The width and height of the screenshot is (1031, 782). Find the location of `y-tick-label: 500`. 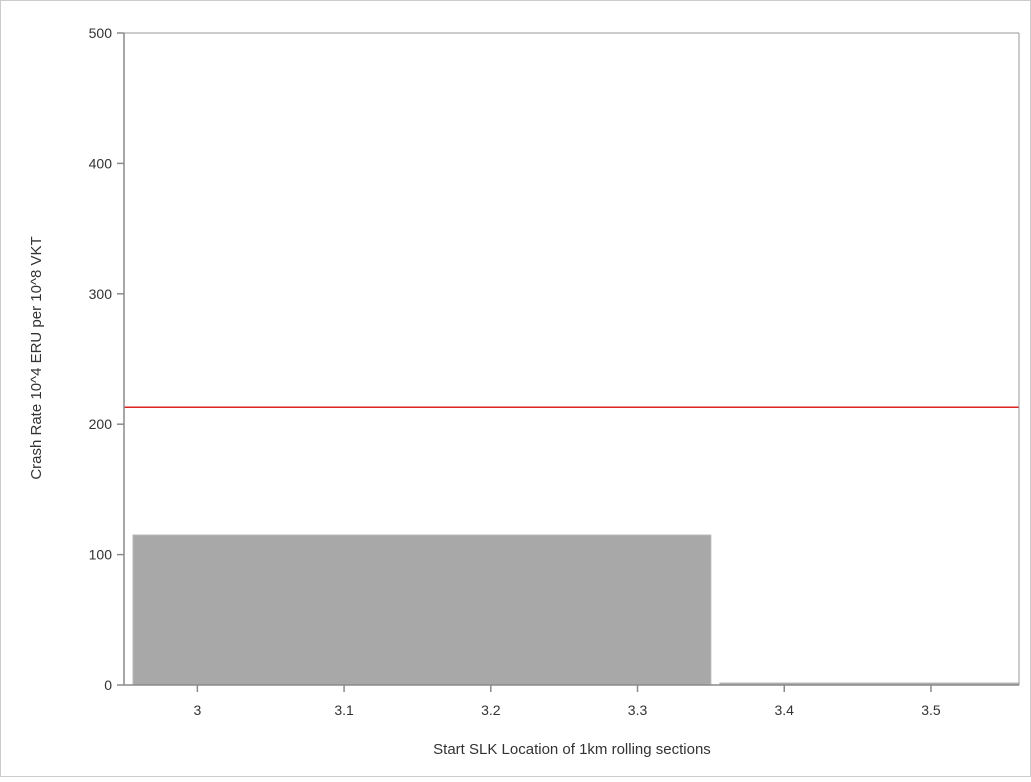

y-tick-label: 500 is located at coordinates (101, 33).